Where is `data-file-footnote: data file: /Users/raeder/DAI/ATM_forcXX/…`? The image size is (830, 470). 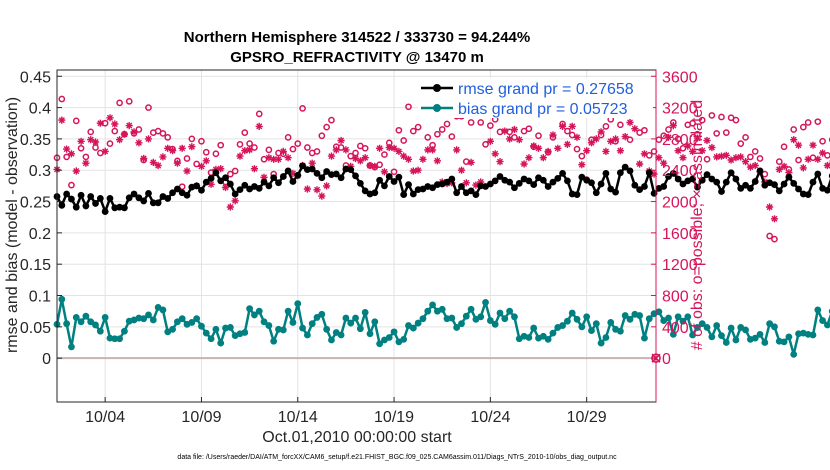
data-file-footnote: data file: /Users/raeder/DAI/ATM_forcXX/… is located at coordinates (397, 457).